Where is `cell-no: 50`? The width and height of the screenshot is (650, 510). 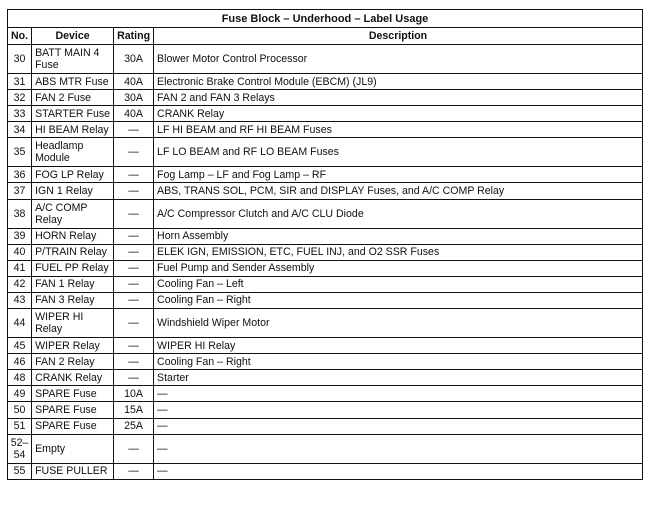 cell-no: 50 is located at coordinates (19, 410).